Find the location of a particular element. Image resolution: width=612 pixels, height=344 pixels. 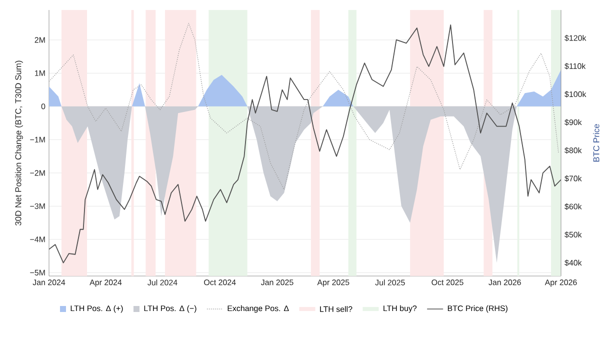

y-axis-title: 30D Net Position Change (BTC, T30D Sum) is located at coordinates (19, 143).